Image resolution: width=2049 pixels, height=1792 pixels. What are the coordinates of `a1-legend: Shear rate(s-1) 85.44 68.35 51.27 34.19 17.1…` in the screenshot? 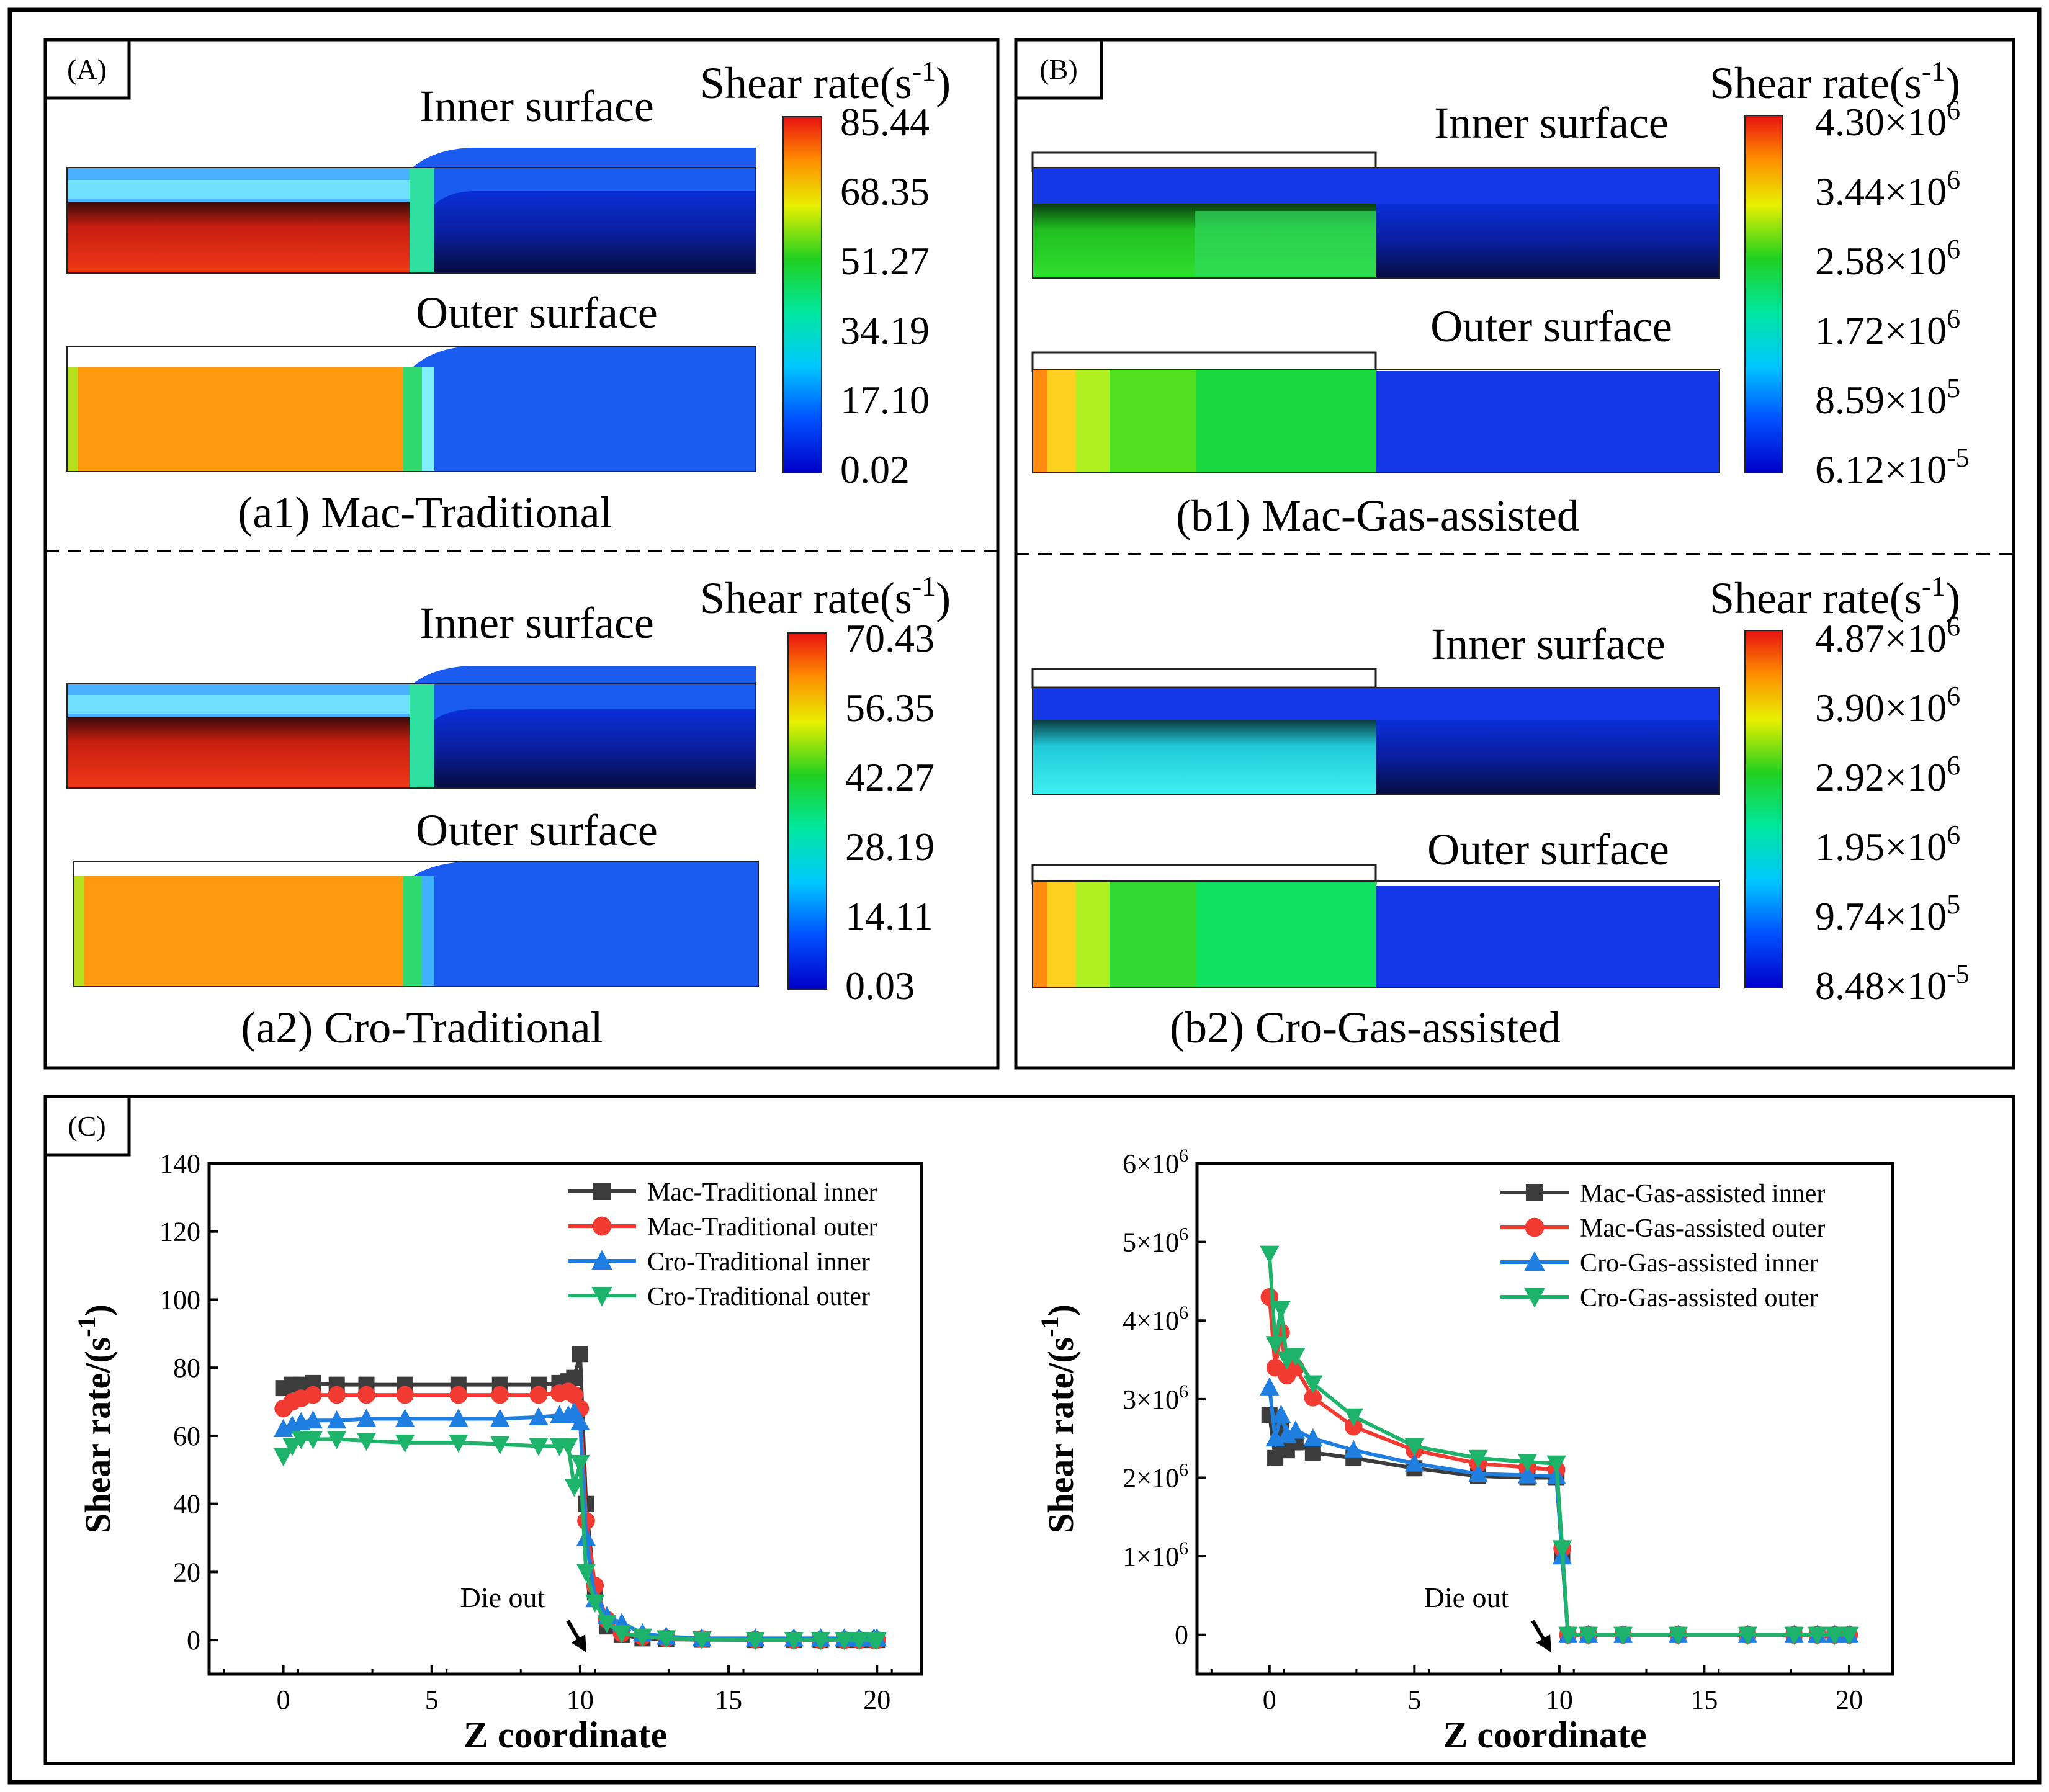 It's located at (826, 273).